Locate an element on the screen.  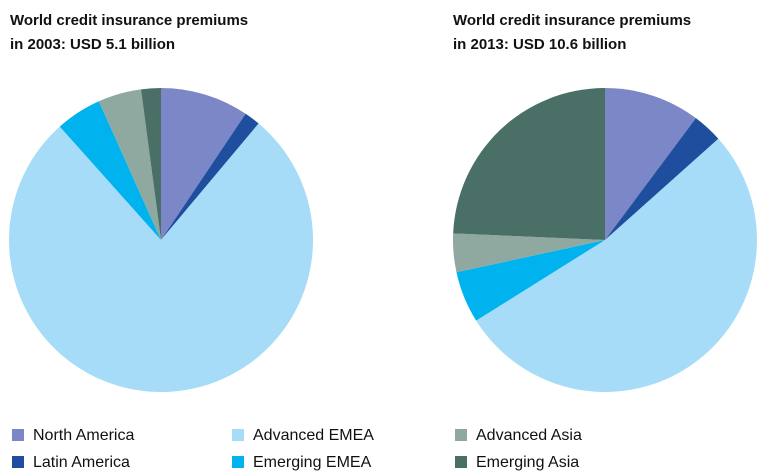
chart-title: in 2003: USD 5.1 billion is located at coordinates (92, 44).